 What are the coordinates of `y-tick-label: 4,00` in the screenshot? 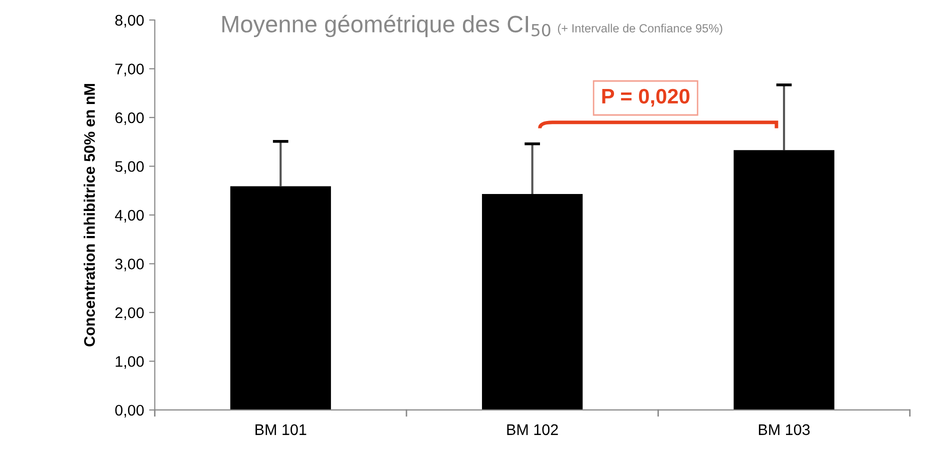 It's located at (129, 216).